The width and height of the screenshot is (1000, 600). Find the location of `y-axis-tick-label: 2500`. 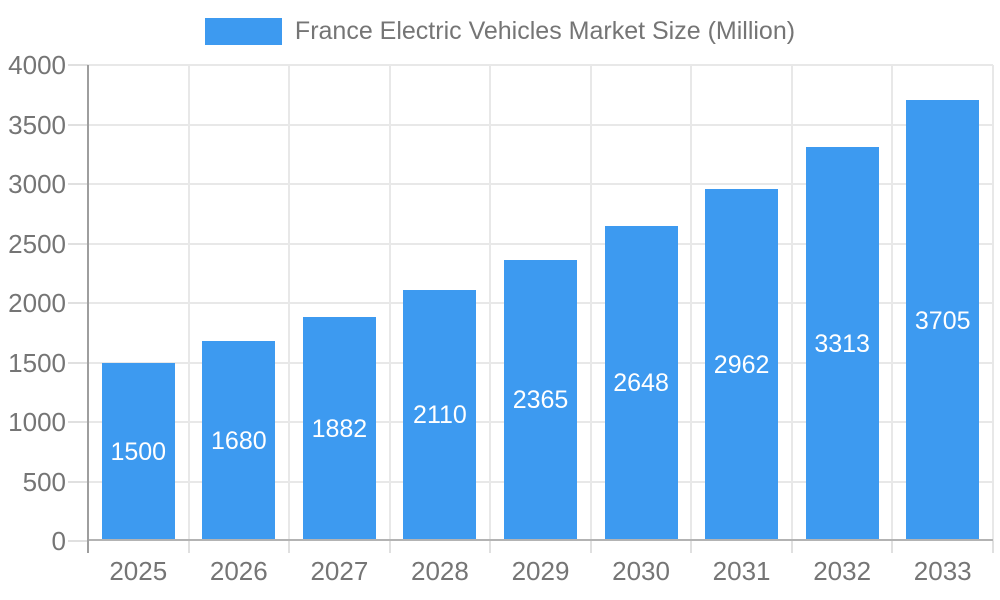

y-axis-tick-label: 2500 is located at coordinates (37, 243).